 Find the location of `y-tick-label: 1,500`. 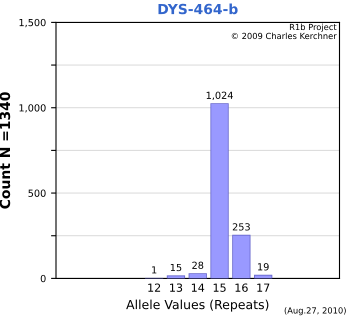

y-tick-label: 1,500 is located at coordinates (33, 23).